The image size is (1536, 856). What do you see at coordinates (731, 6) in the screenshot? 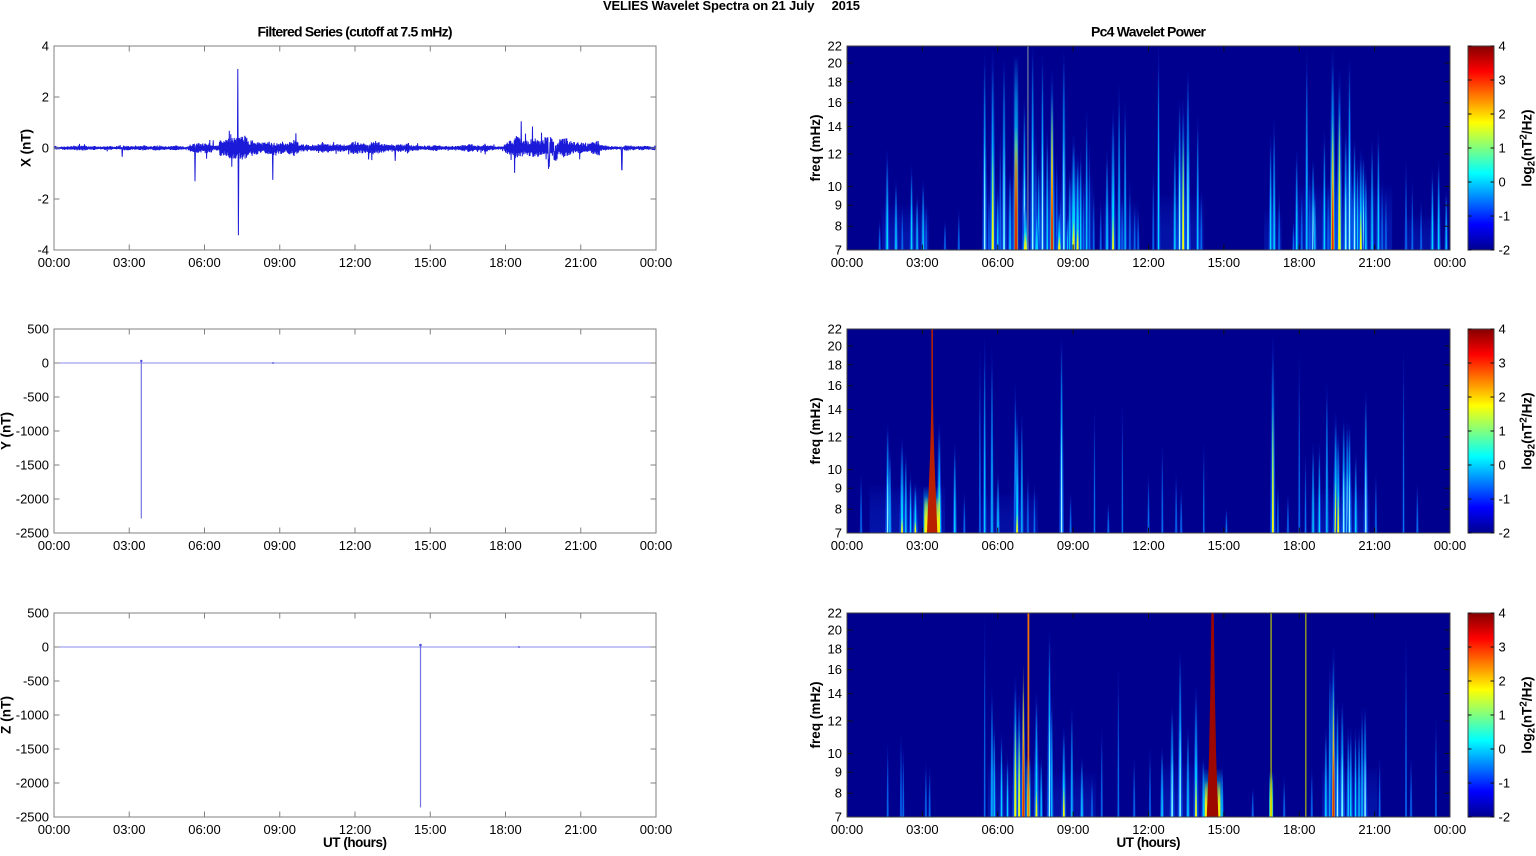
I see `svg-text:VELIES Wavelet Spectra on 21 J: VELIES Wavelet Spectra on 21 July 2015` at bounding box center [731, 6].